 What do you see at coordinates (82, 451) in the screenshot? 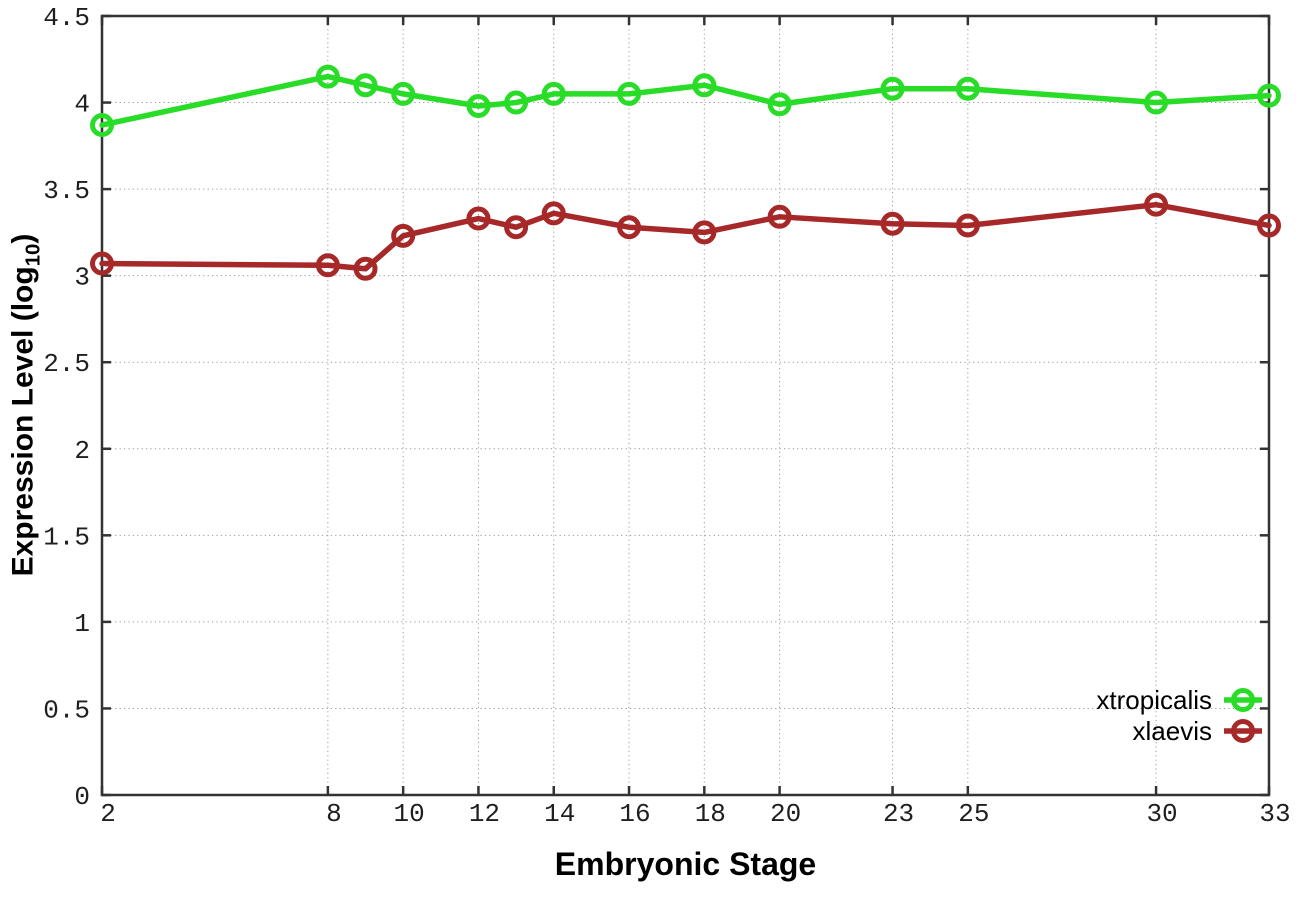
I see `y-tick-label-2: 2` at bounding box center [82, 451].